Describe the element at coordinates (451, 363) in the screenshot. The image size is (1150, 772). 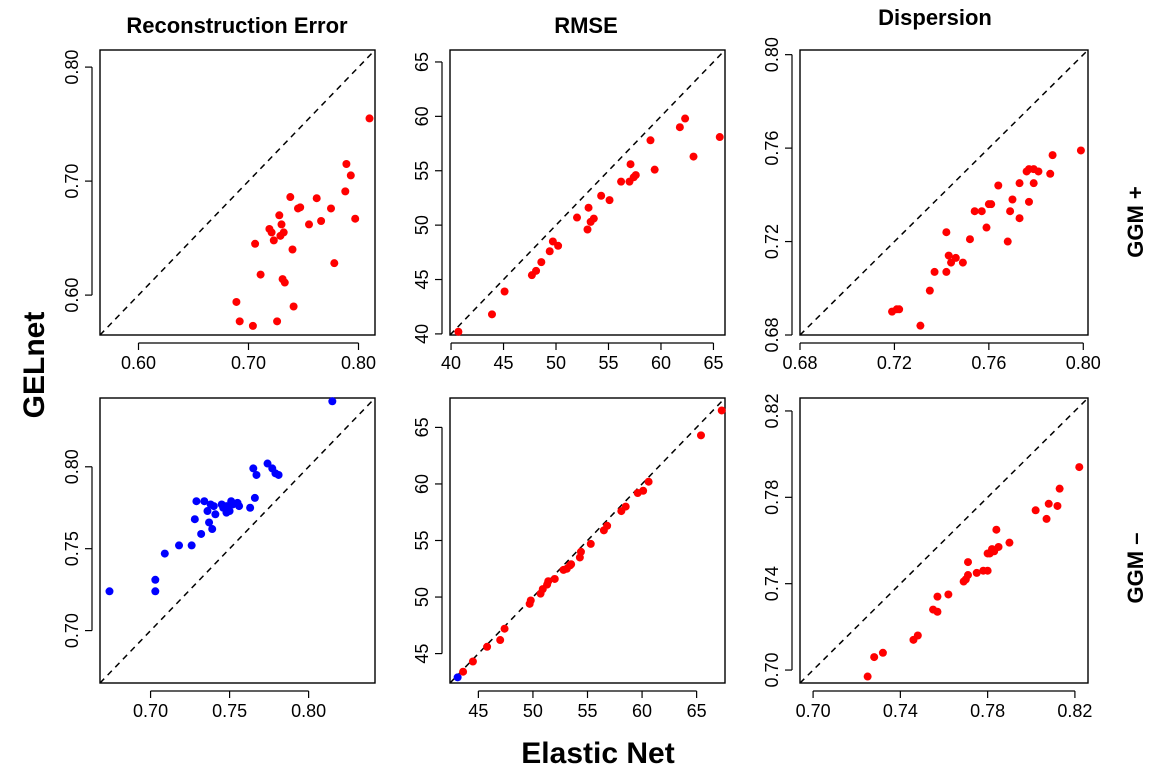
I see `x-tick-label: 40` at that location.